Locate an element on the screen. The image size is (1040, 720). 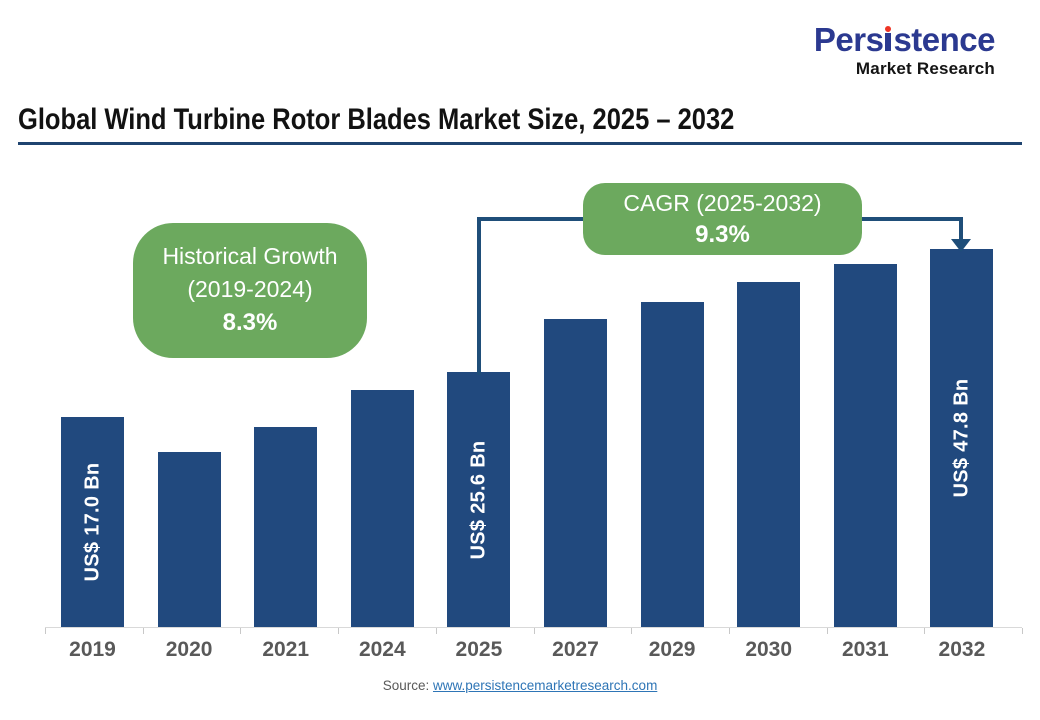
cagr-connector-horizontal-left is located at coordinates (530, 219).